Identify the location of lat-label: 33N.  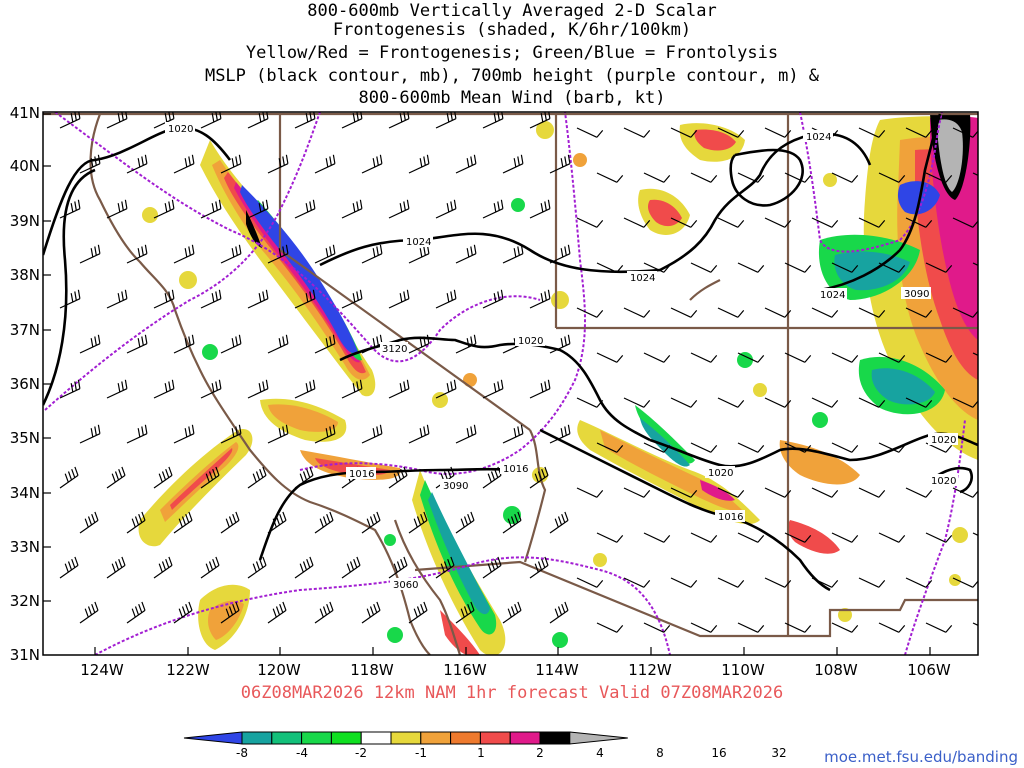
(24, 547).